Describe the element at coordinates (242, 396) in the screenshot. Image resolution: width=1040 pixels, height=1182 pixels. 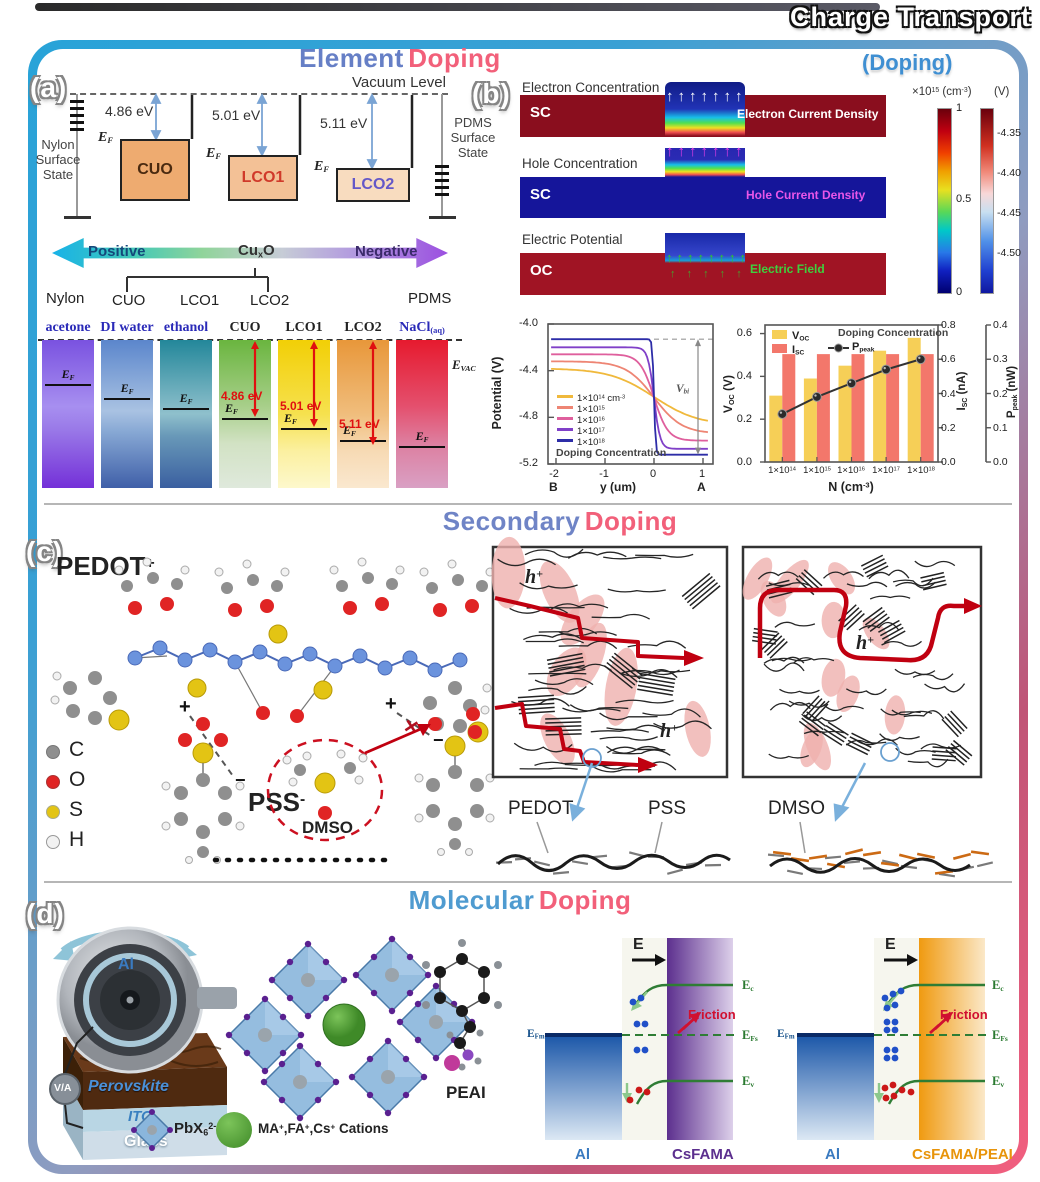
I see `bar-wf-cuo: 4.86 eV` at that location.